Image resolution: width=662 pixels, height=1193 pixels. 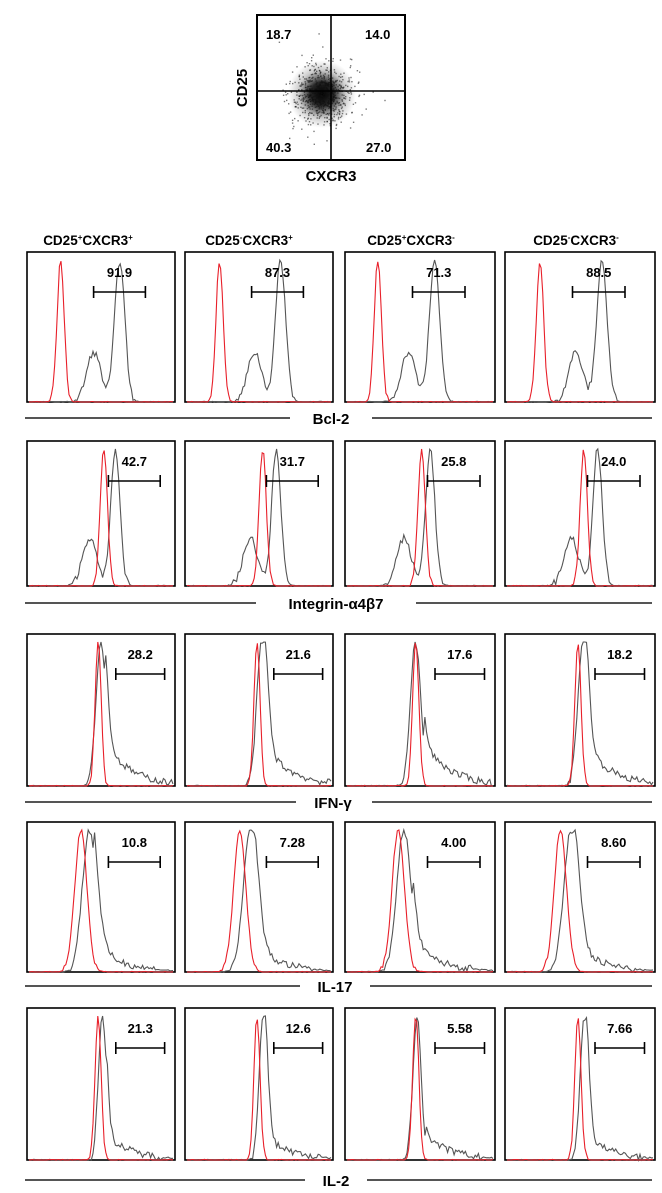 What do you see at coordinates (619, 654) in the screenshot?
I see `gate-percent-label: 18.2` at bounding box center [619, 654].